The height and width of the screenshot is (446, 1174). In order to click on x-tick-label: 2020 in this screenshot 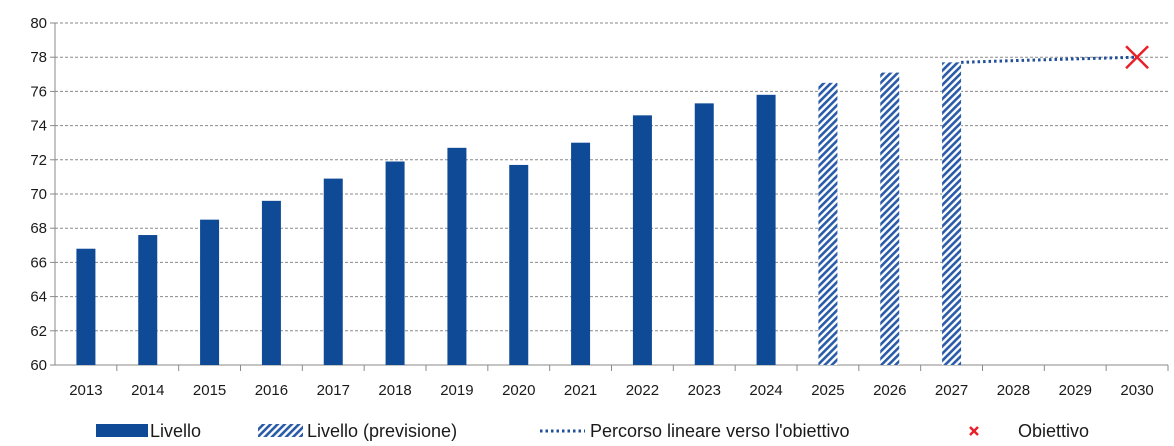, I will do `click(518, 390)`.